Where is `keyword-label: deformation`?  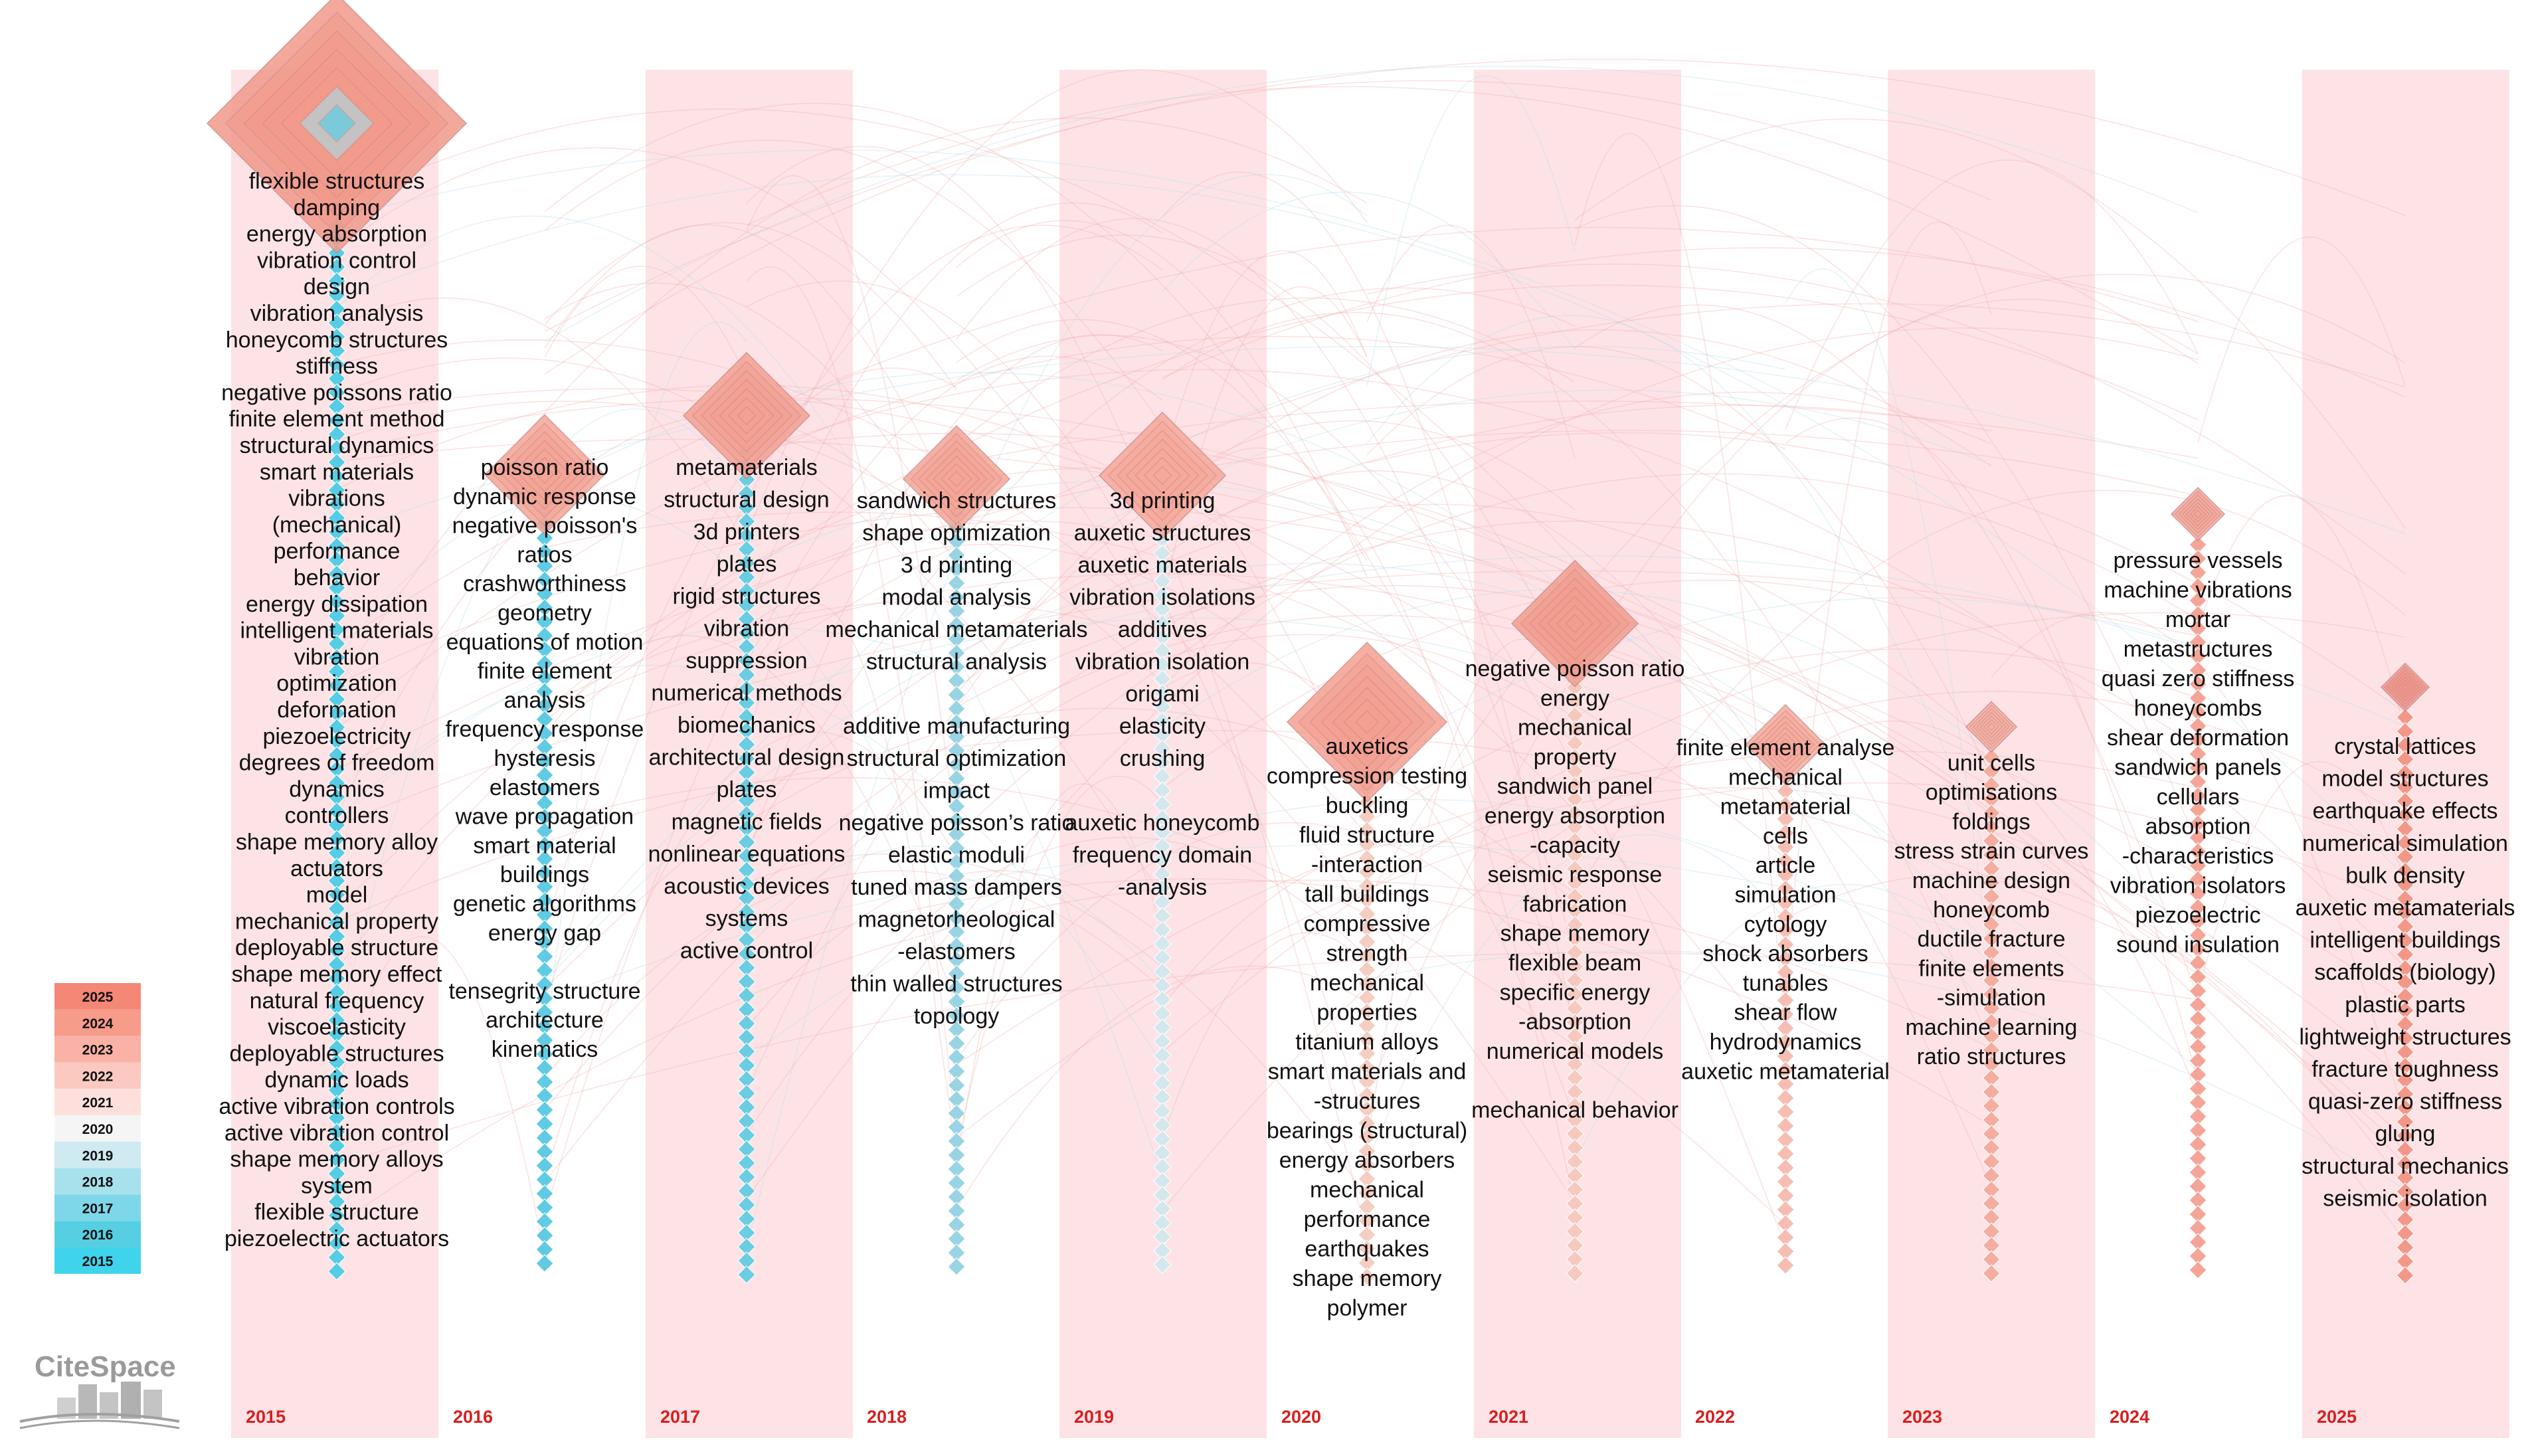
keyword-label: deformation is located at coordinates (337, 710).